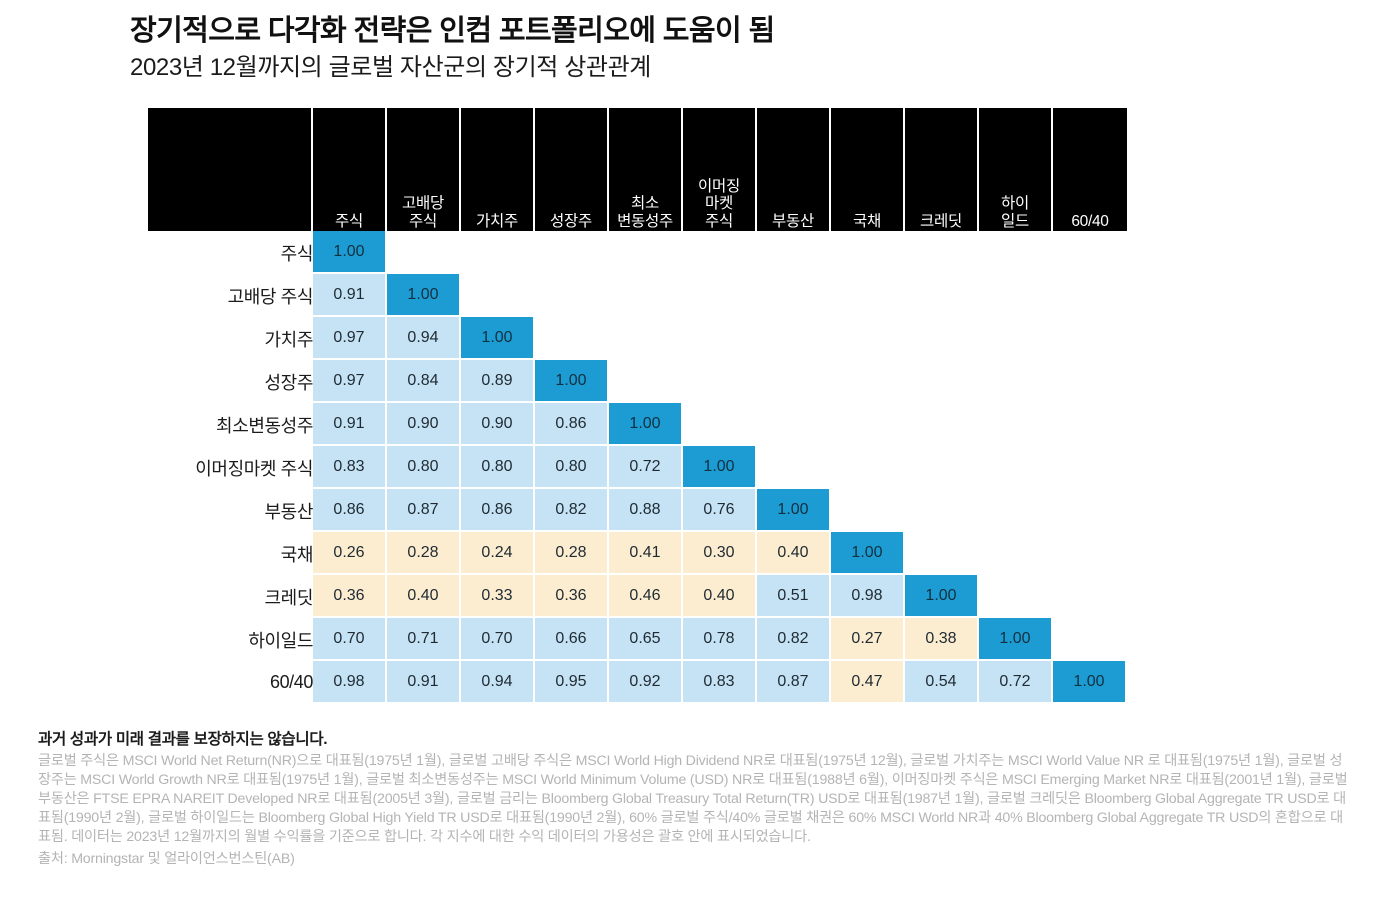 Image resolution: width=1379 pixels, height=897 pixels. What do you see at coordinates (230, 338) in the screenshot?
I see `matrix-row-label: 가치주` at bounding box center [230, 338].